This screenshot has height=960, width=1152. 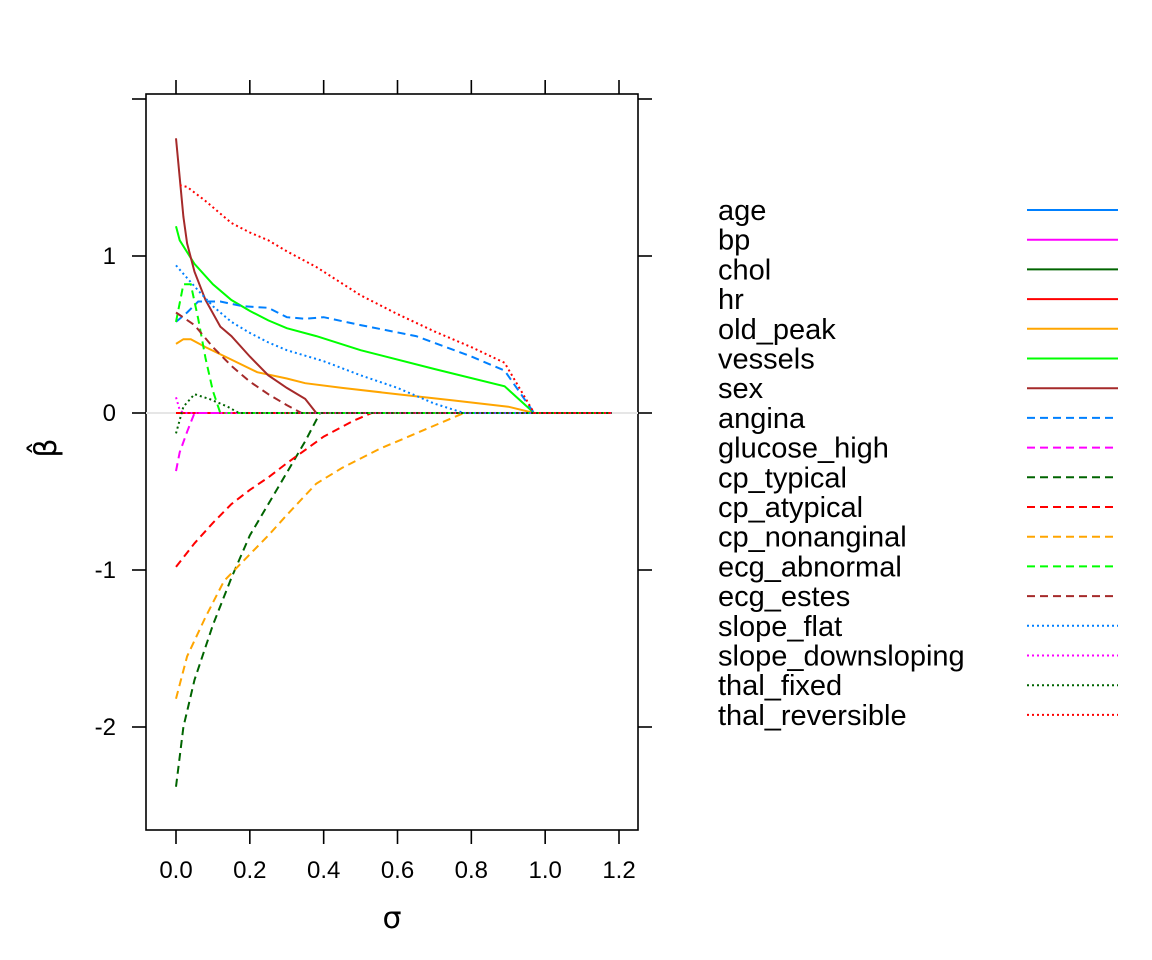 What do you see at coordinates (471, 870) in the screenshot?
I see `x-tick-label: 0.8` at bounding box center [471, 870].